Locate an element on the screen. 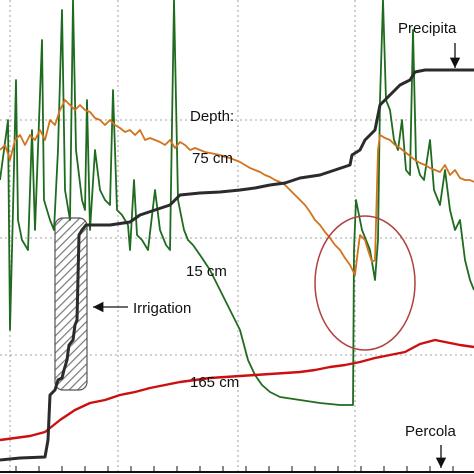  label-75cm: 75 cm is located at coordinates (212, 158).